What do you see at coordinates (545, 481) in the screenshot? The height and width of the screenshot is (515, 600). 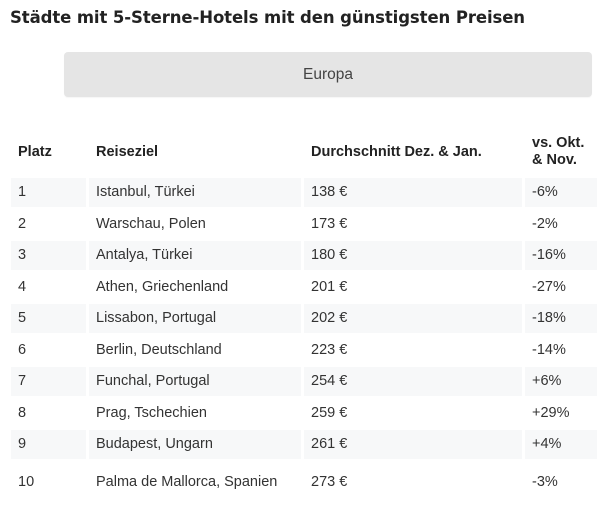 I see `change-cell: -3%` at bounding box center [545, 481].